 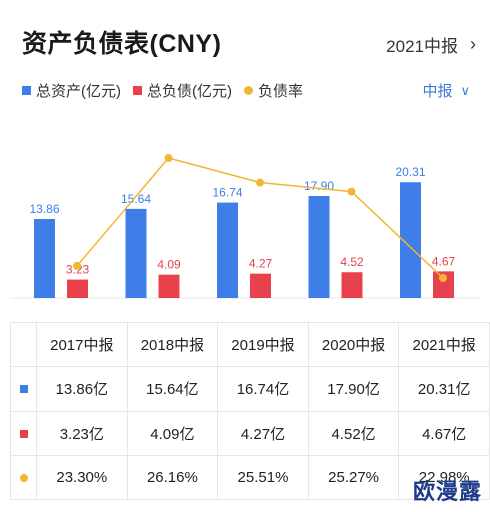 What do you see at coordinates (137, 90) in the screenshot?
I see `legend-marker-liabilities` at bounding box center [137, 90].